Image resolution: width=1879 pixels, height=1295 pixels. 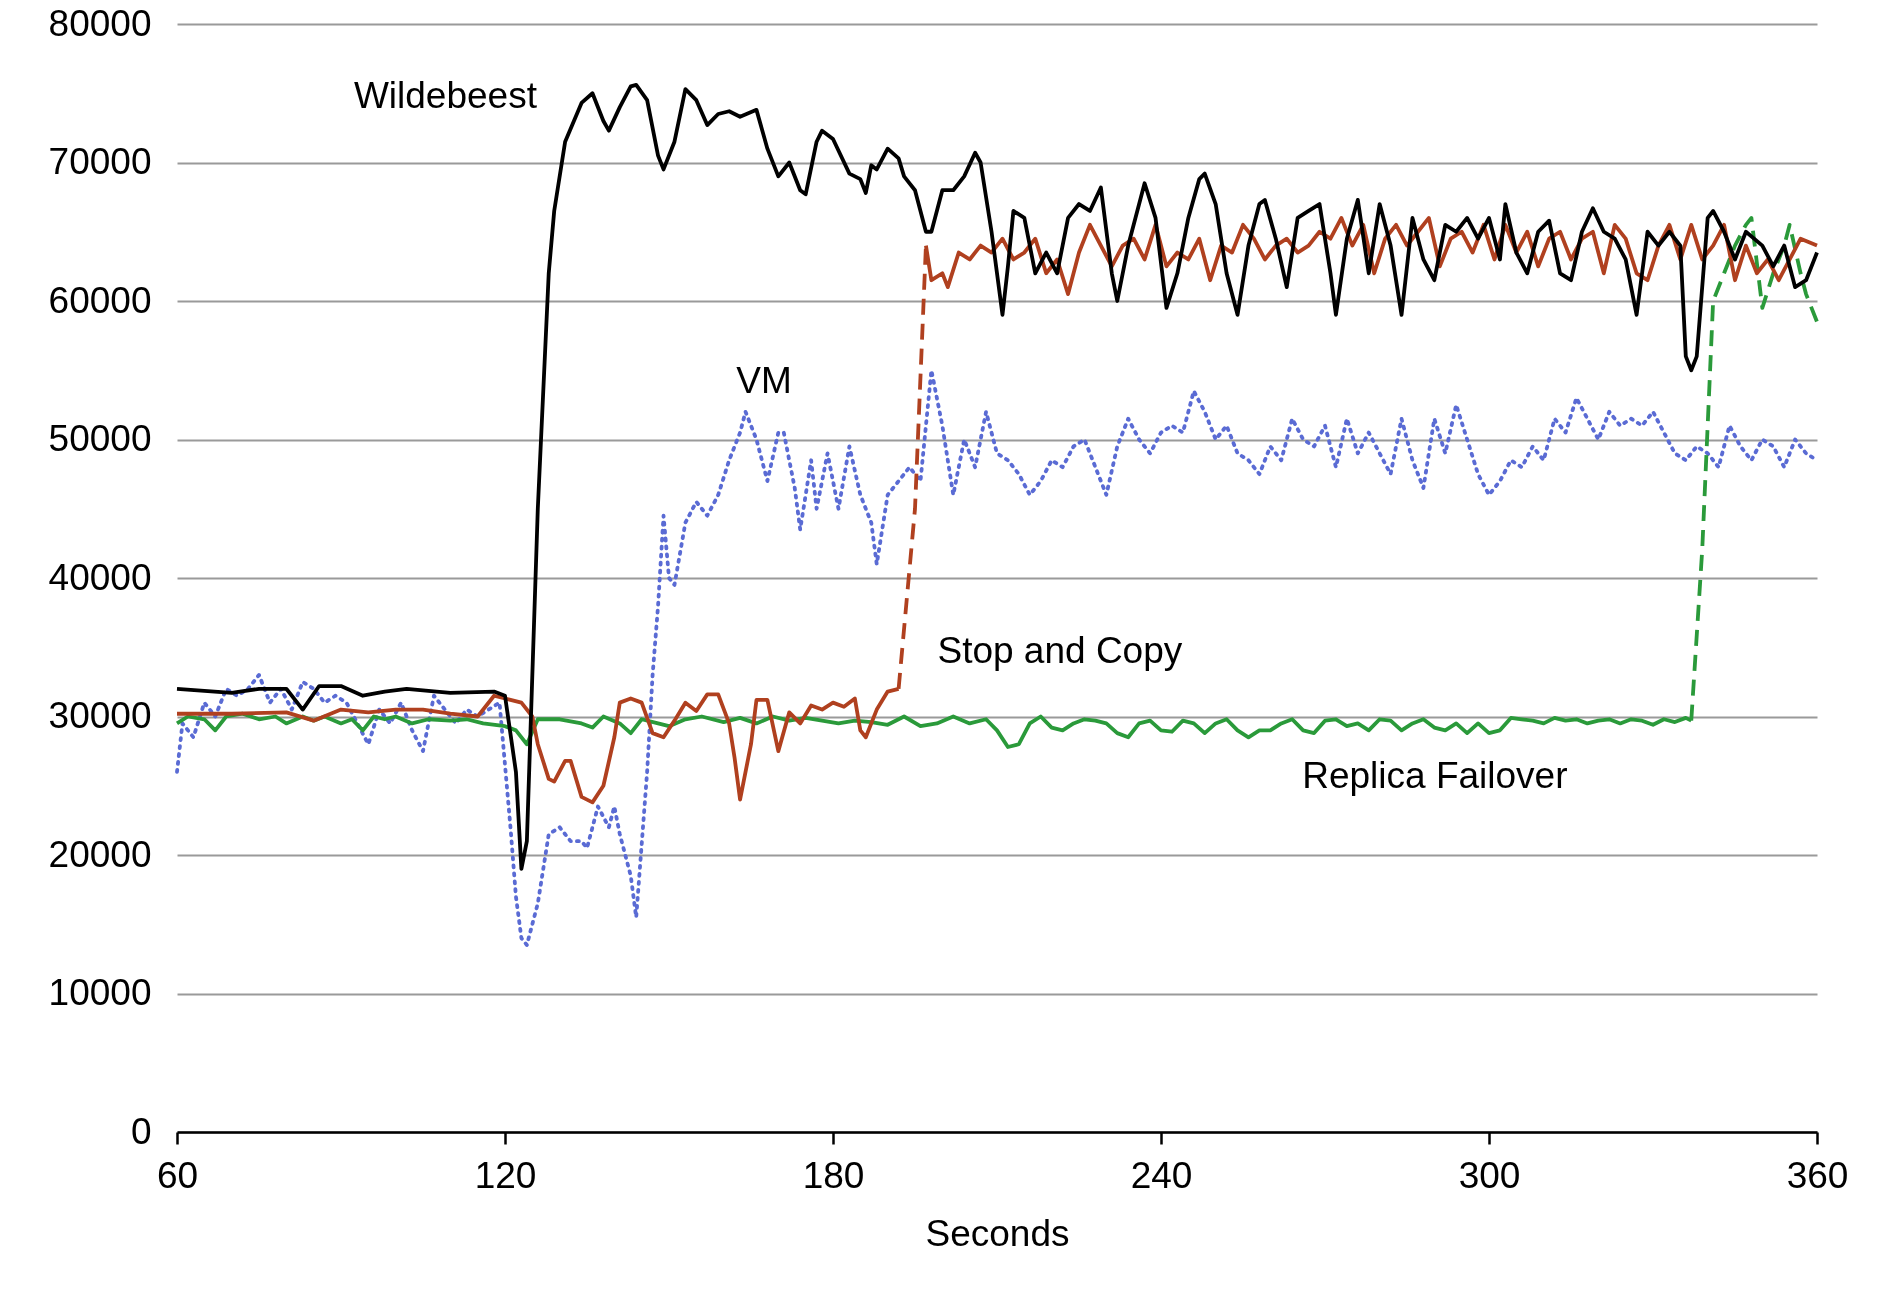 What do you see at coordinates (100, 577) in the screenshot?
I see `y-tick-label: 40000` at bounding box center [100, 577].